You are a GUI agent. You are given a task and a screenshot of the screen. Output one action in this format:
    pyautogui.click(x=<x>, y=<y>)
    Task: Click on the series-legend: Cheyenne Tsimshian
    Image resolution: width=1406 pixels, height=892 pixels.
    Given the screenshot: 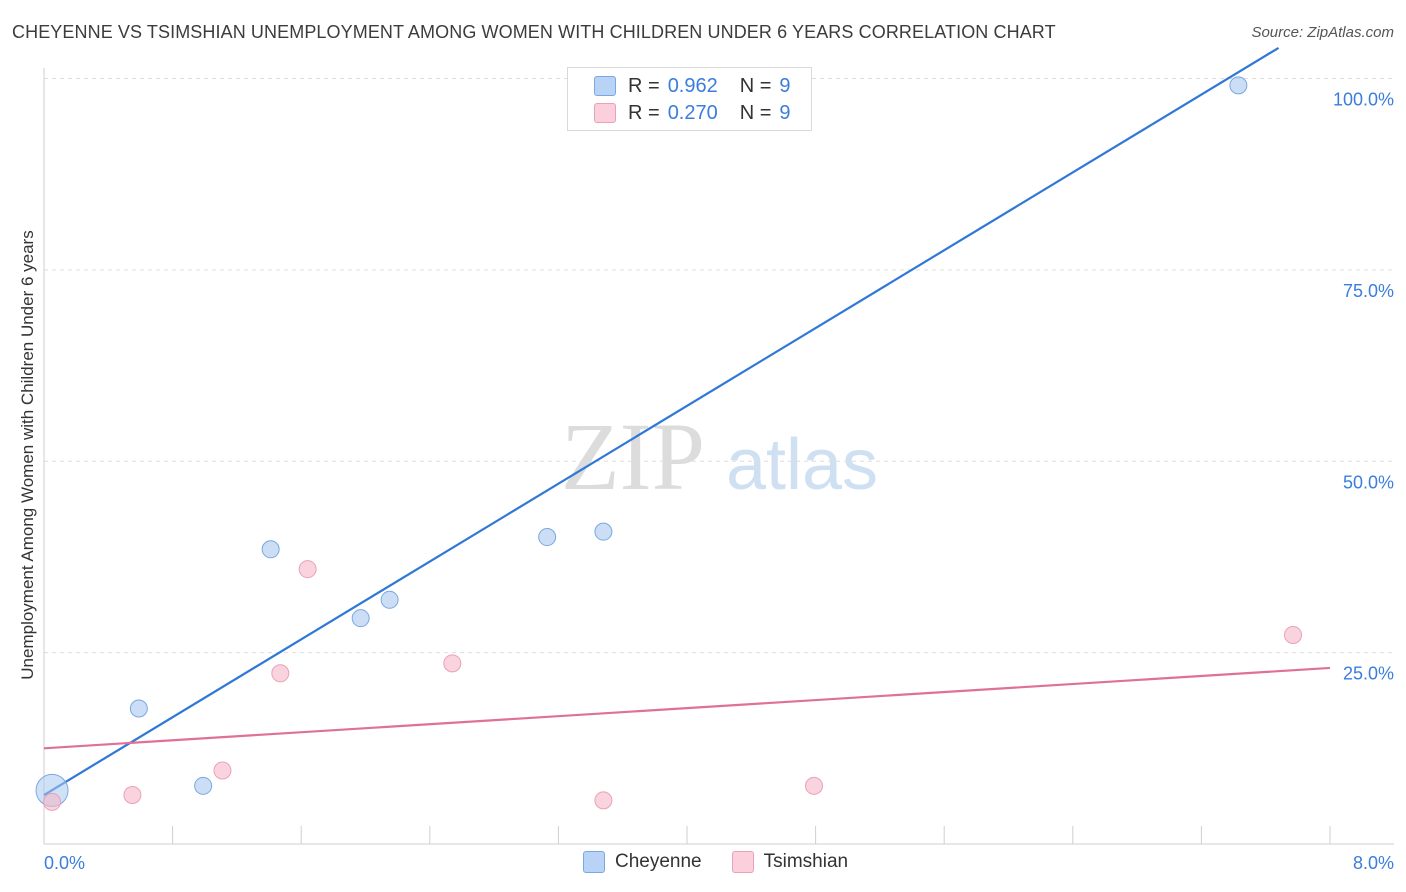 What is the action you would take?
    pyautogui.click(x=730, y=862)
    